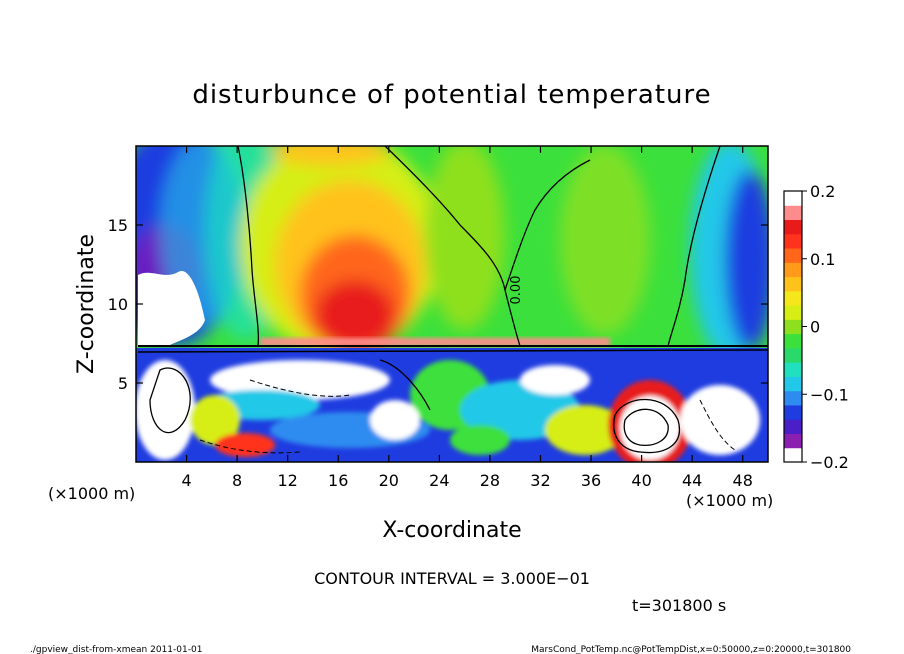 This screenshot has width=904, height=654. Describe the element at coordinates (91, 493) in the screenshot. I see `x-unit-label-left: (×1000 m)` at that location.